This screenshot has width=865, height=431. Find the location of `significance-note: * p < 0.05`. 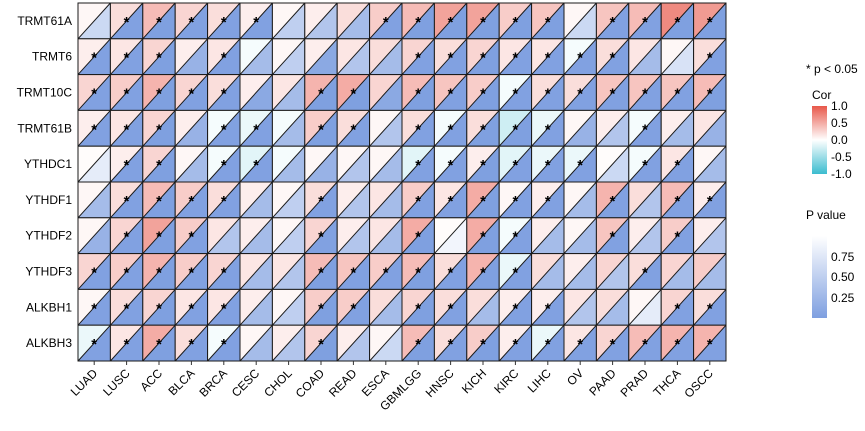

significance-note: * p < 0.05 is located at coordinates (832, 69).